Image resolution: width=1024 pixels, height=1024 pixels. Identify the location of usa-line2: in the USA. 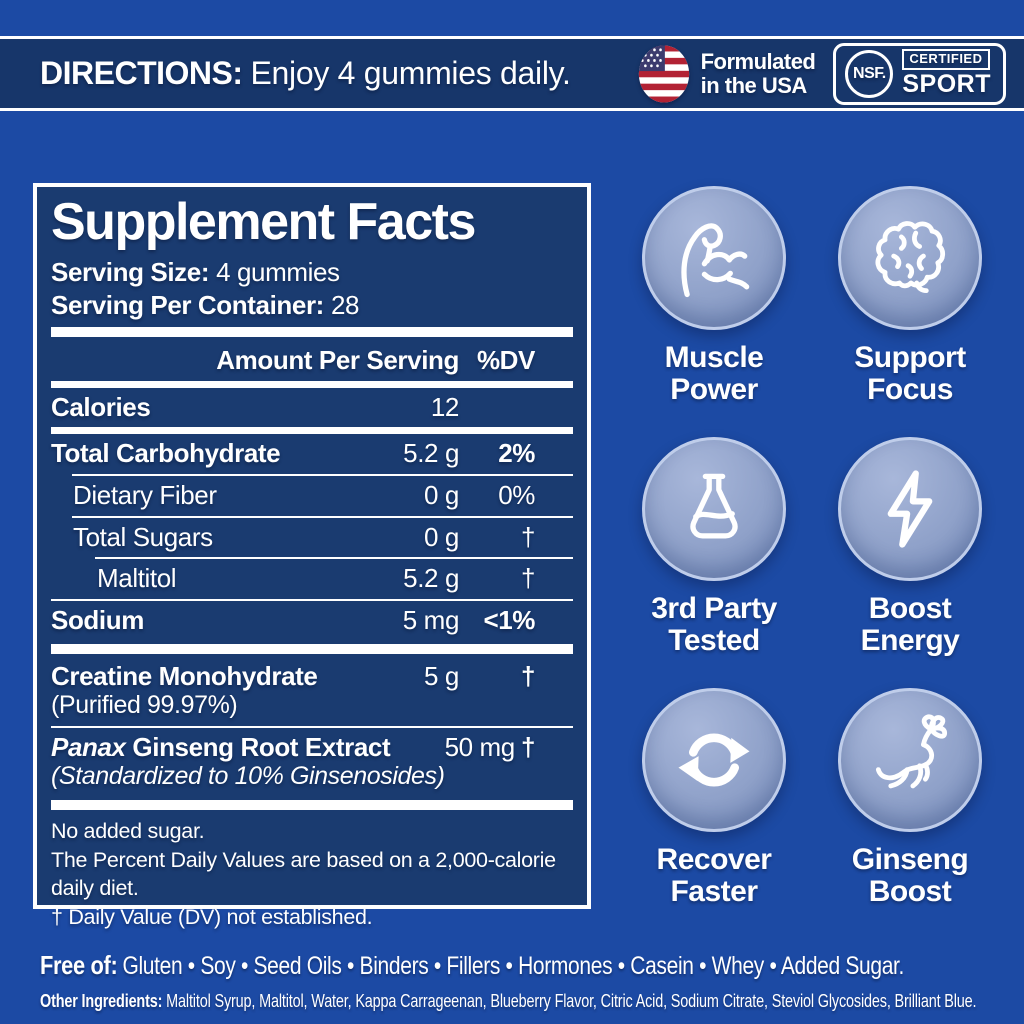
(754, 85).